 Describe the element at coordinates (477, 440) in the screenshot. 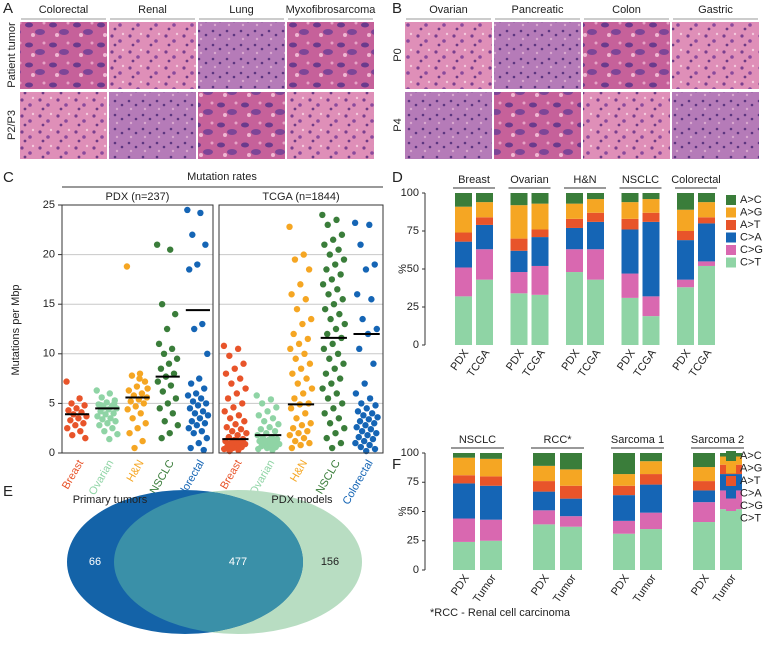

I see `group-label: NSCLC` at that location.